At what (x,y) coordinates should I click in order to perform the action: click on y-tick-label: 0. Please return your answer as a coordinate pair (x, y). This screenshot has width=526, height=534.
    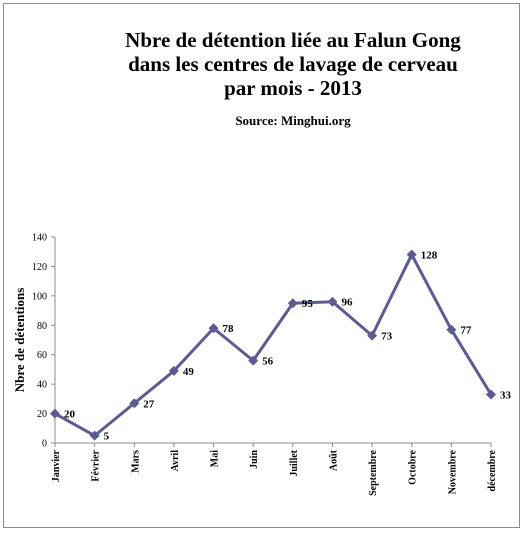
    Looking at the image, I should click on (44, 444).